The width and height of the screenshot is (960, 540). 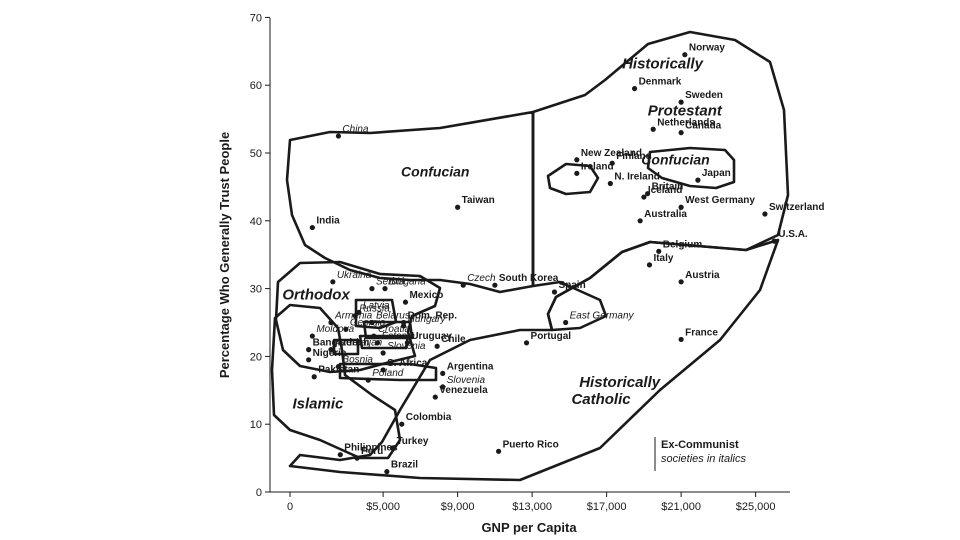 I want to click on islamic-zone-boundary, so click(x=336, y=381).